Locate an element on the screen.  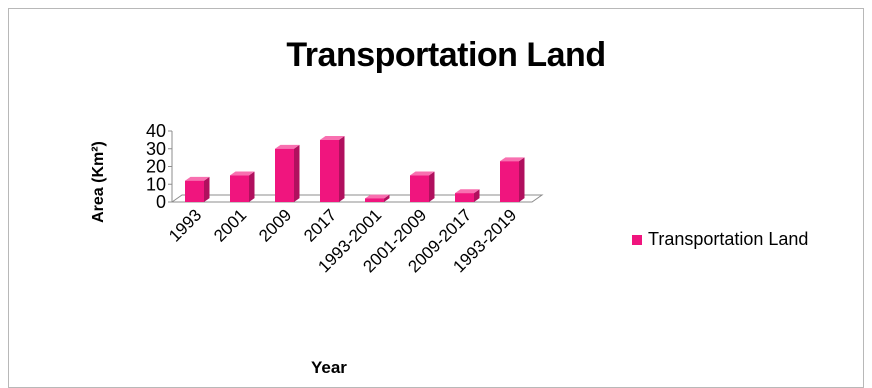
y-tick-label: 10 is located at coordinates (156, 184).